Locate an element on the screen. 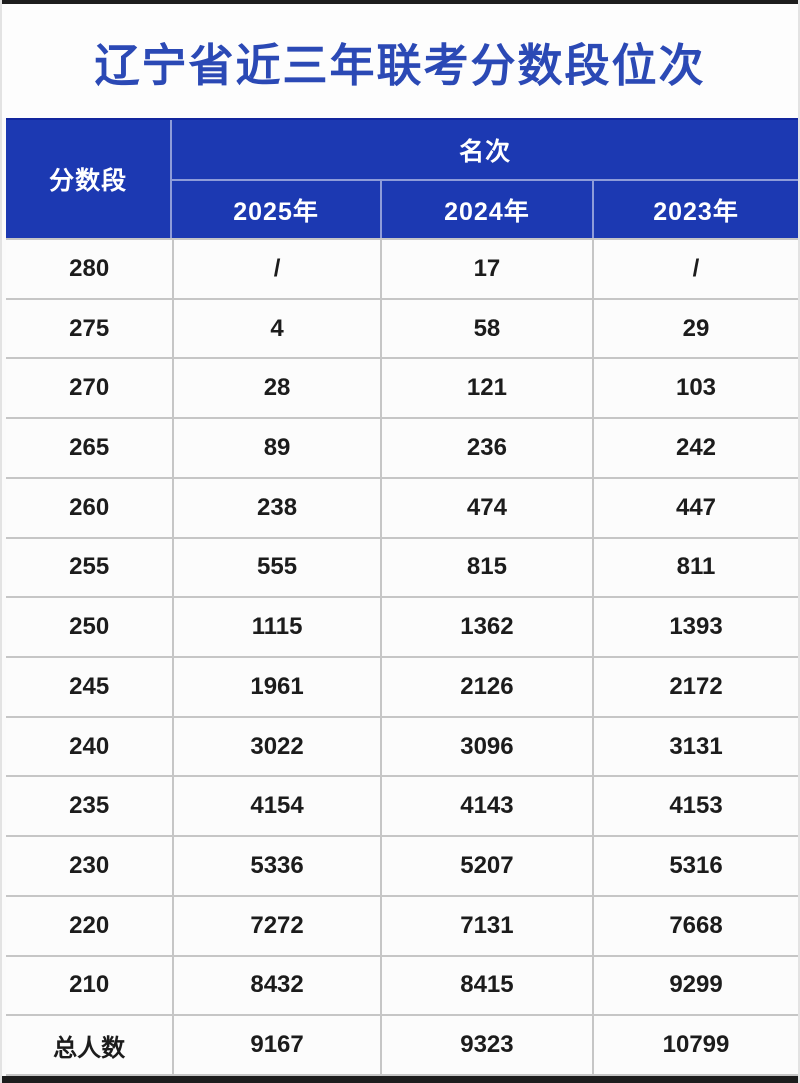 Image resolution: width=800 pixels, height=1083 pixels. rank-2025-cell: 1961 is located at coordinates (276, 687).